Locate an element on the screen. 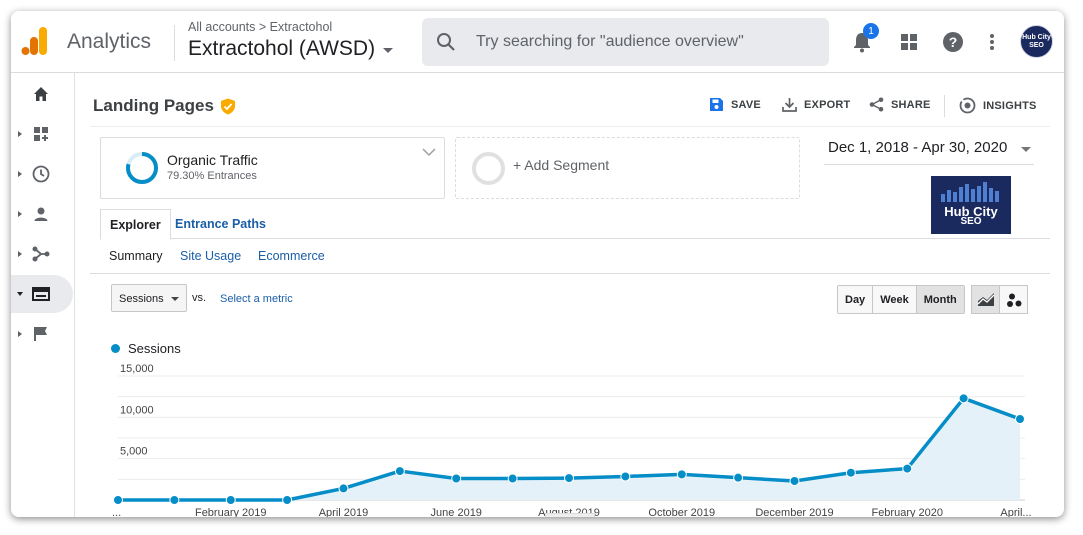 This screenshot has width=1083, height=535. brand-logo: Hub City SEO is located at coordinates (971, 205).